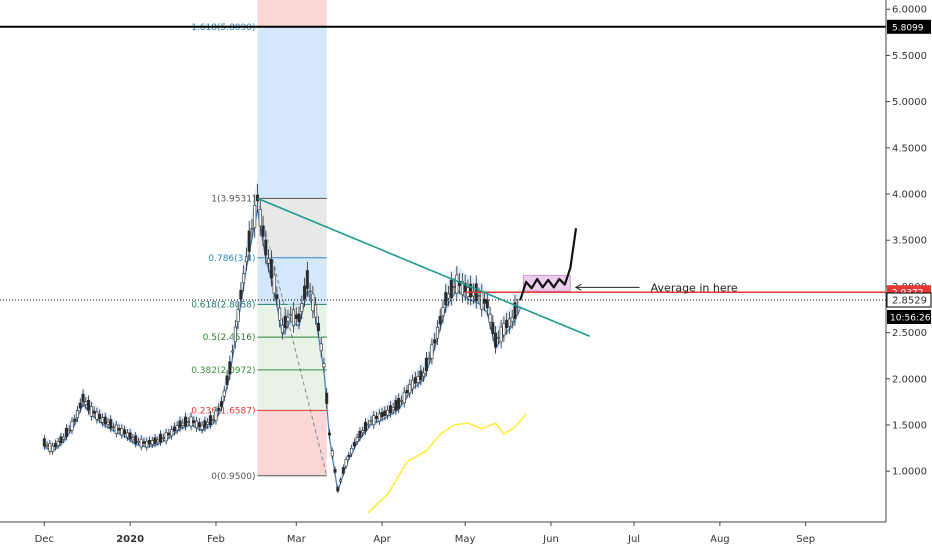 The image size is (932, 550). What do you see at coordinates (292, 443) in the screenshot?
I see `fib-zone-bottom` at bounding box center [292, 443].